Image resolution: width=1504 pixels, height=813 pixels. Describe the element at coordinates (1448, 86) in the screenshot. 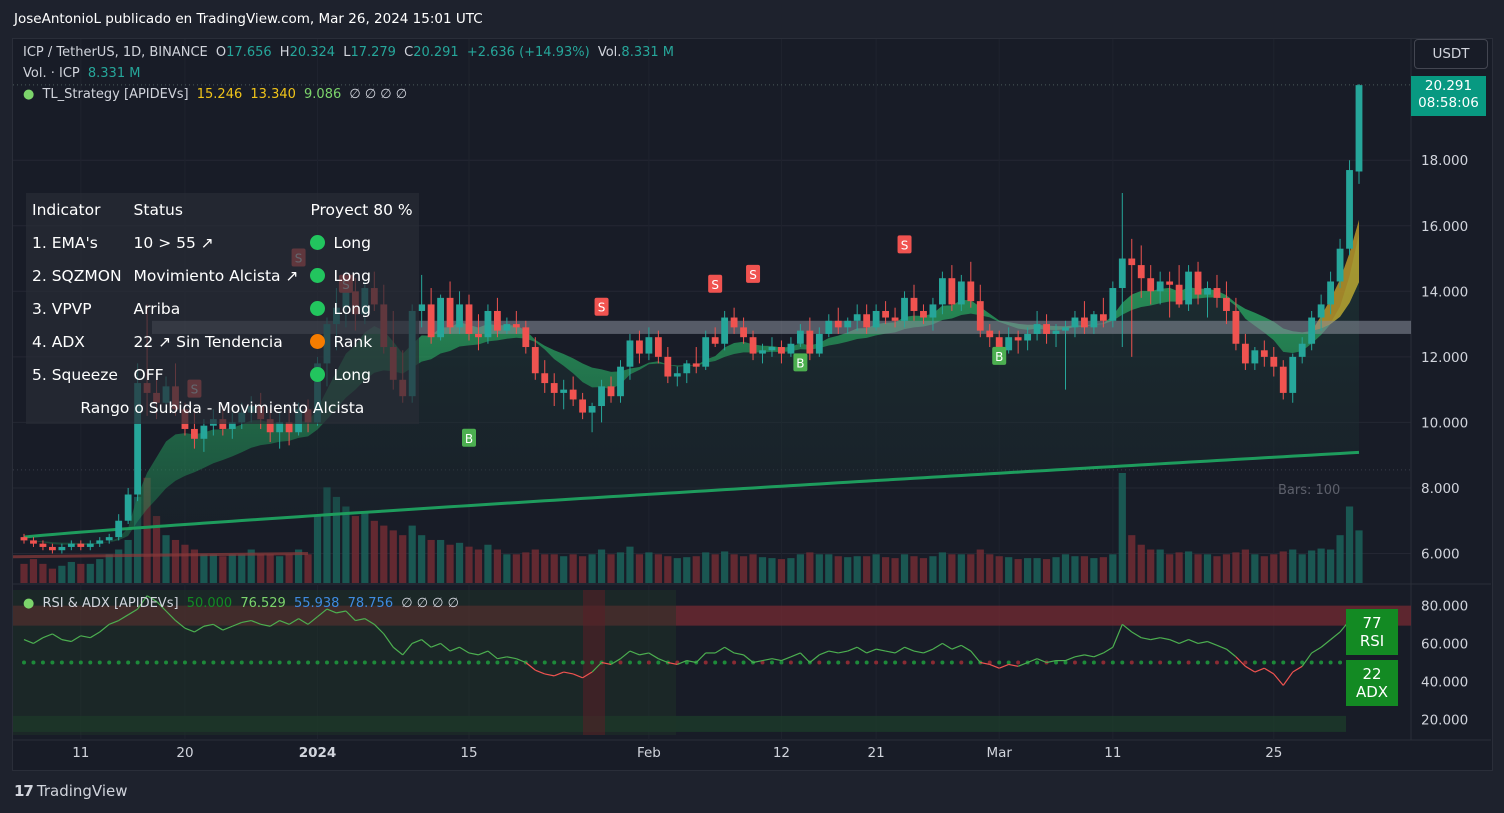

I see `last-price: 20.291` at that location.